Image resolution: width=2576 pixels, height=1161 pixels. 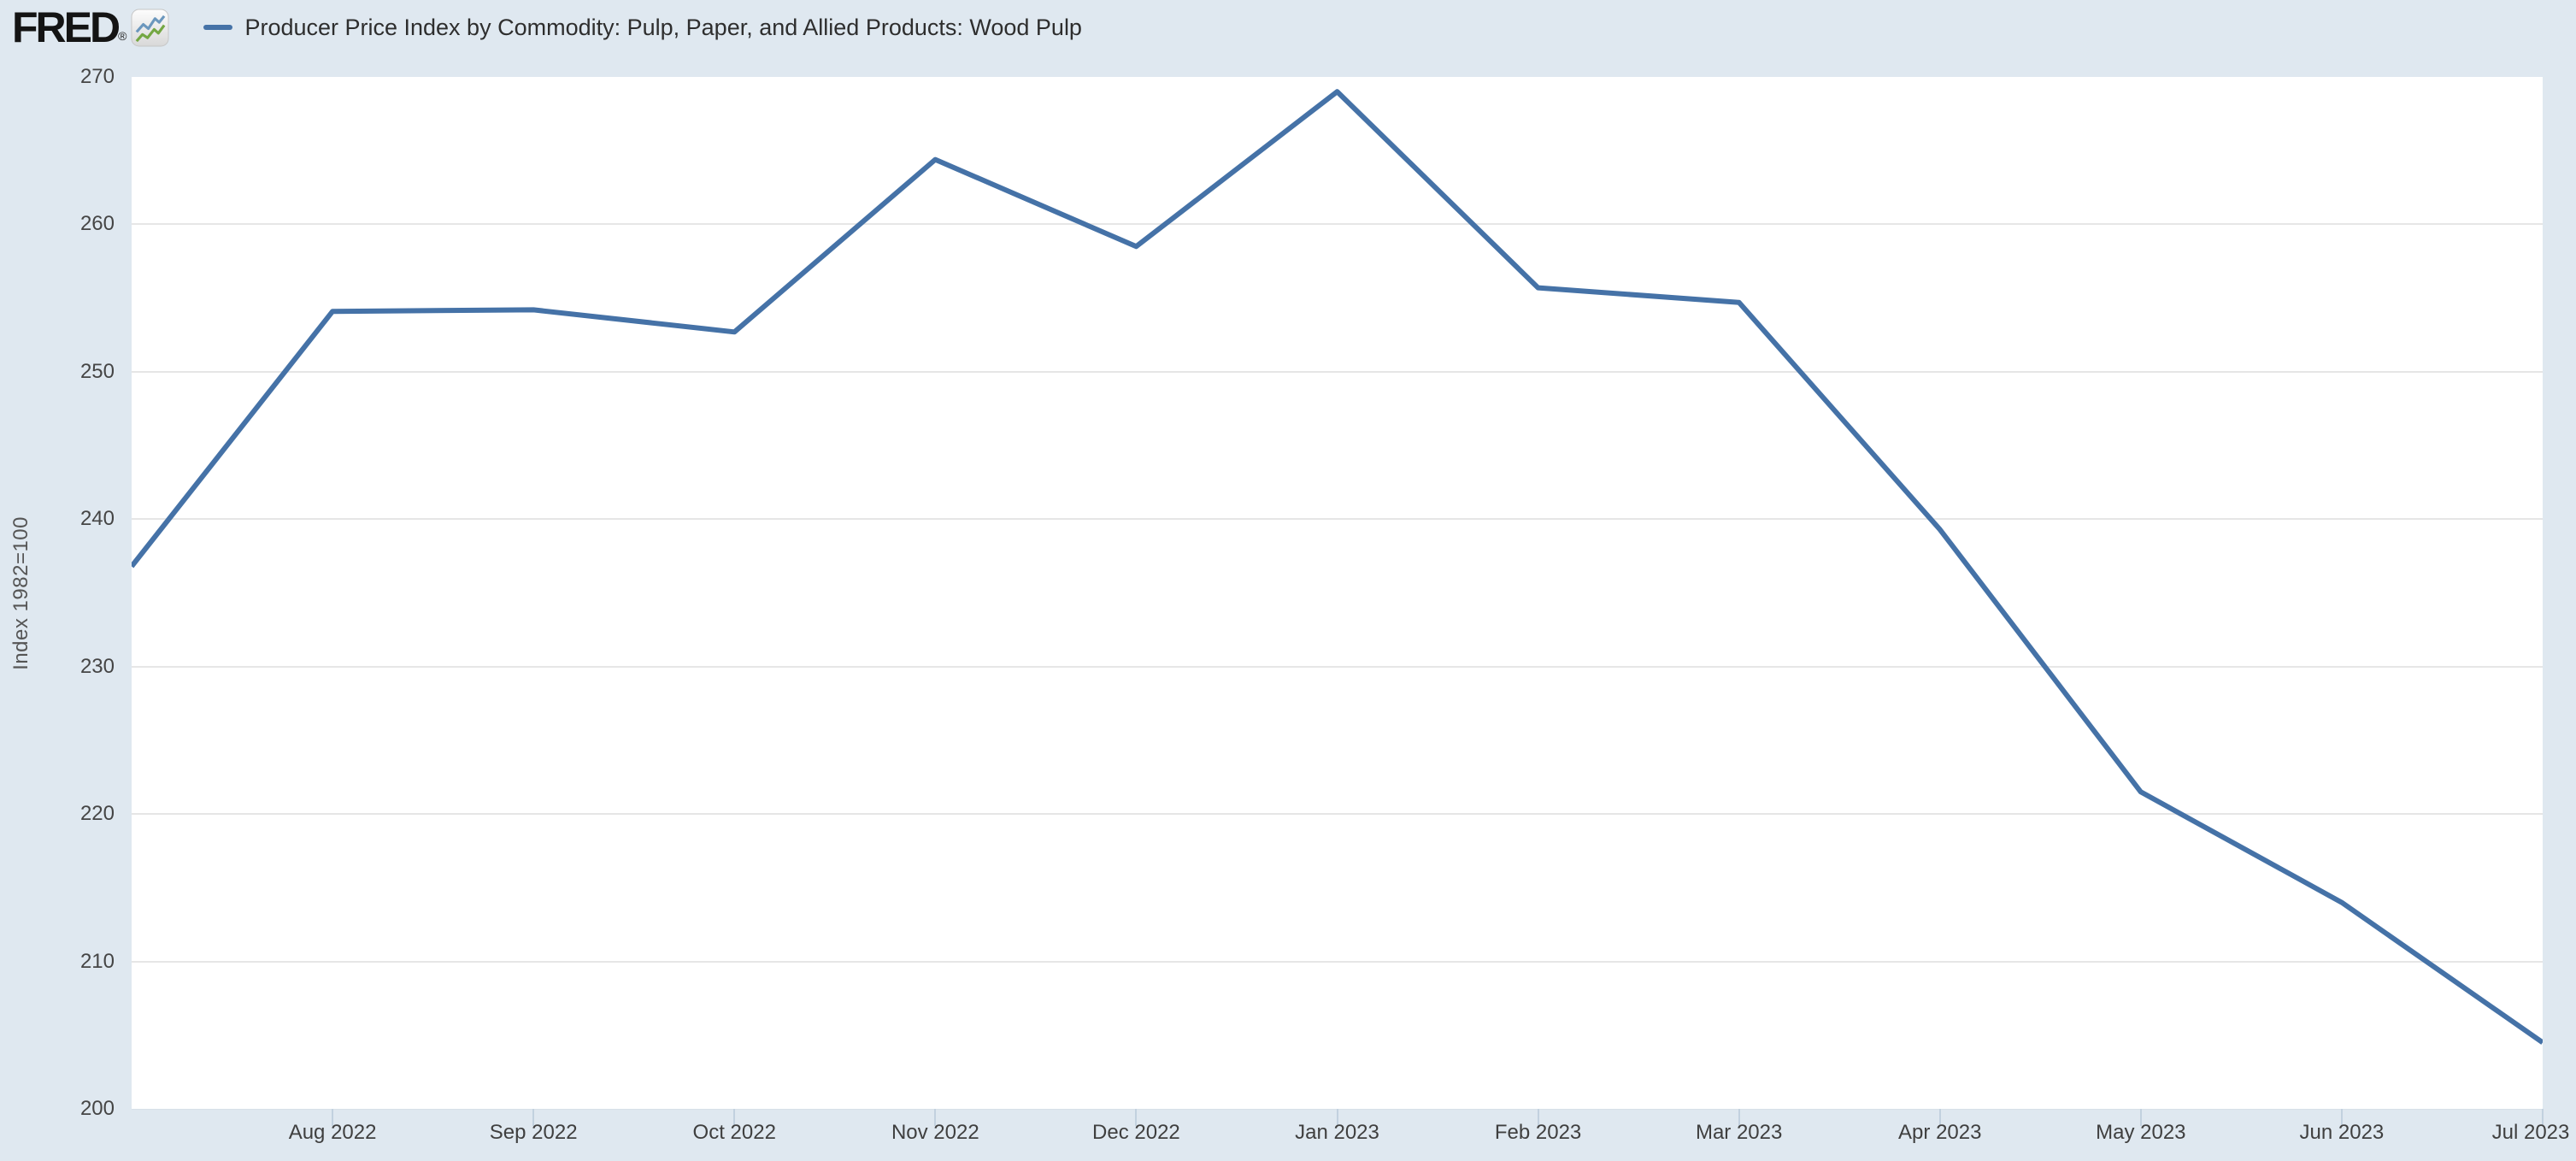 What do you see at coordinates (97, 961) in the screenshot?
I see `y-tick-label: 210` at bounding box center [97, 961].